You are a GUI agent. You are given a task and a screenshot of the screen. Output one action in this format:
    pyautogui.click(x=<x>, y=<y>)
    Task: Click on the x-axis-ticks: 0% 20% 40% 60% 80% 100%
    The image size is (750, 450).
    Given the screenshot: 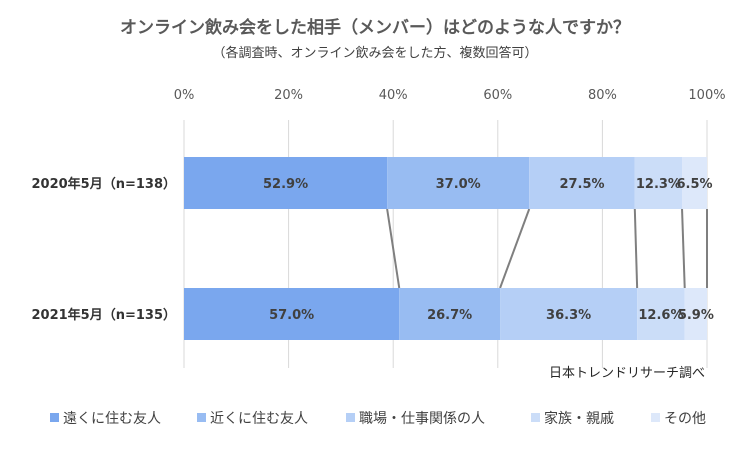 What is the action you would take?
    pyautogui.click(x=450, y=95)
    